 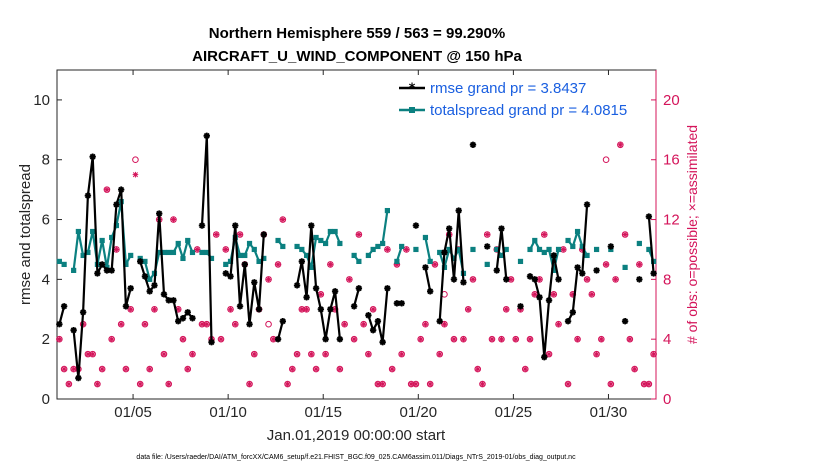 What do you see at coordinates (41, 100) in the screenshot?
I see `y-tick-label: 10` at bounding box center [41, 100].